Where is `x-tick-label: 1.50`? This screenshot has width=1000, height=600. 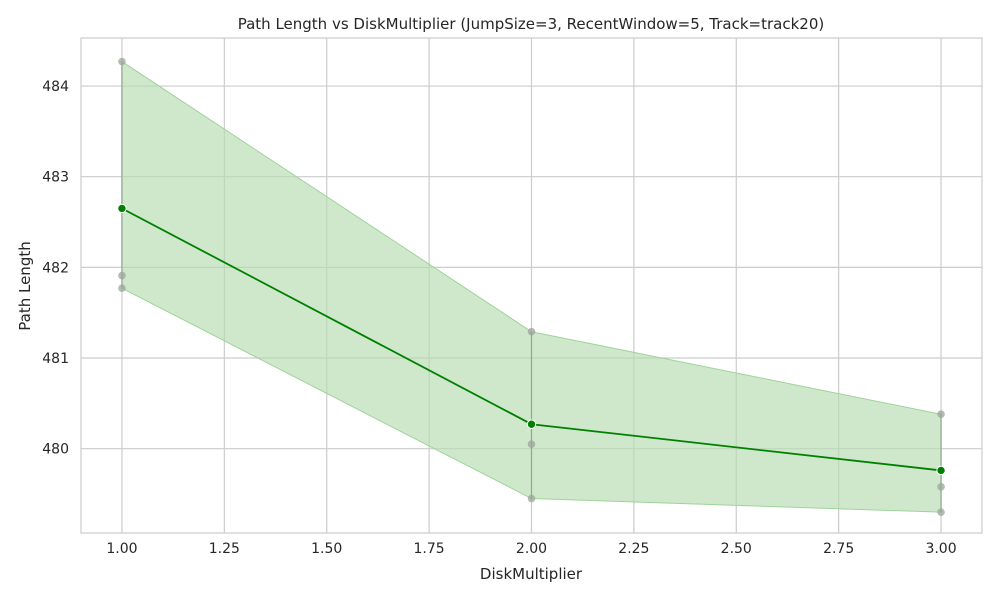 x-tick-label: 1.50 is located at coordinates (326, 549).